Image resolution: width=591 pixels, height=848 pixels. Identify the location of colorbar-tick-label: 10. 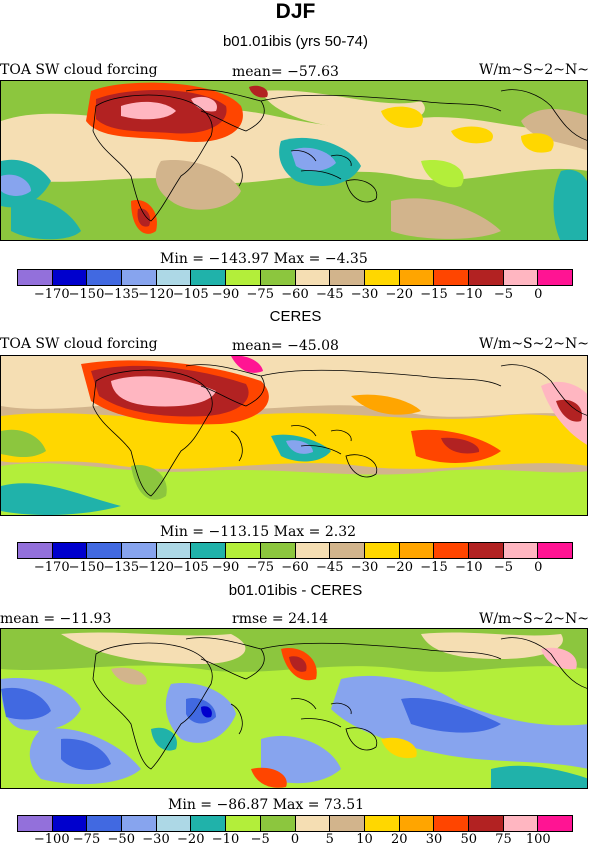
(364, 839).